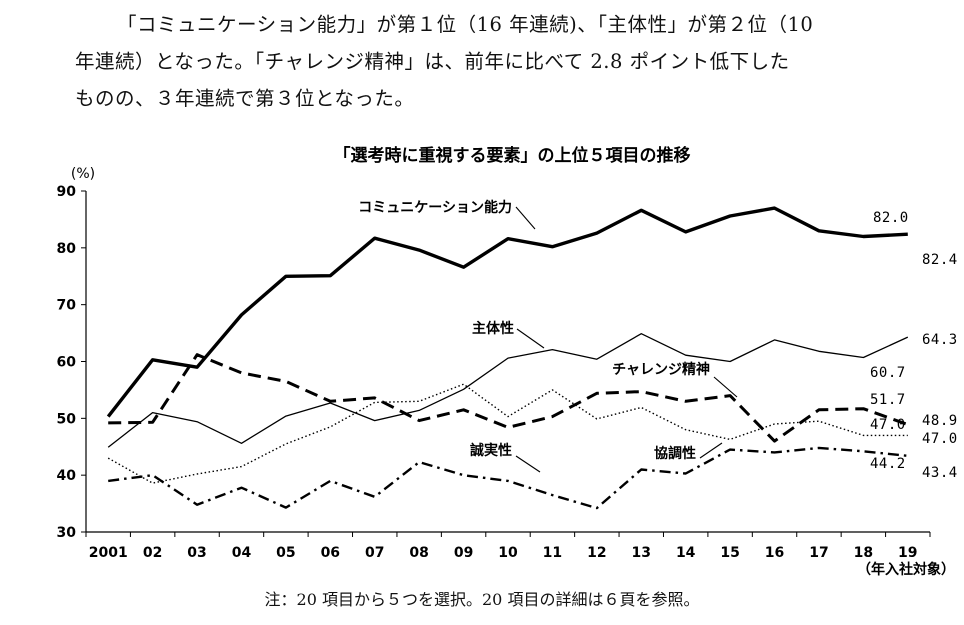  What do you see at coordinates (242, 553) in the screenshot?
I see `x-tick-label: 04` at bounding box center [242, 553].